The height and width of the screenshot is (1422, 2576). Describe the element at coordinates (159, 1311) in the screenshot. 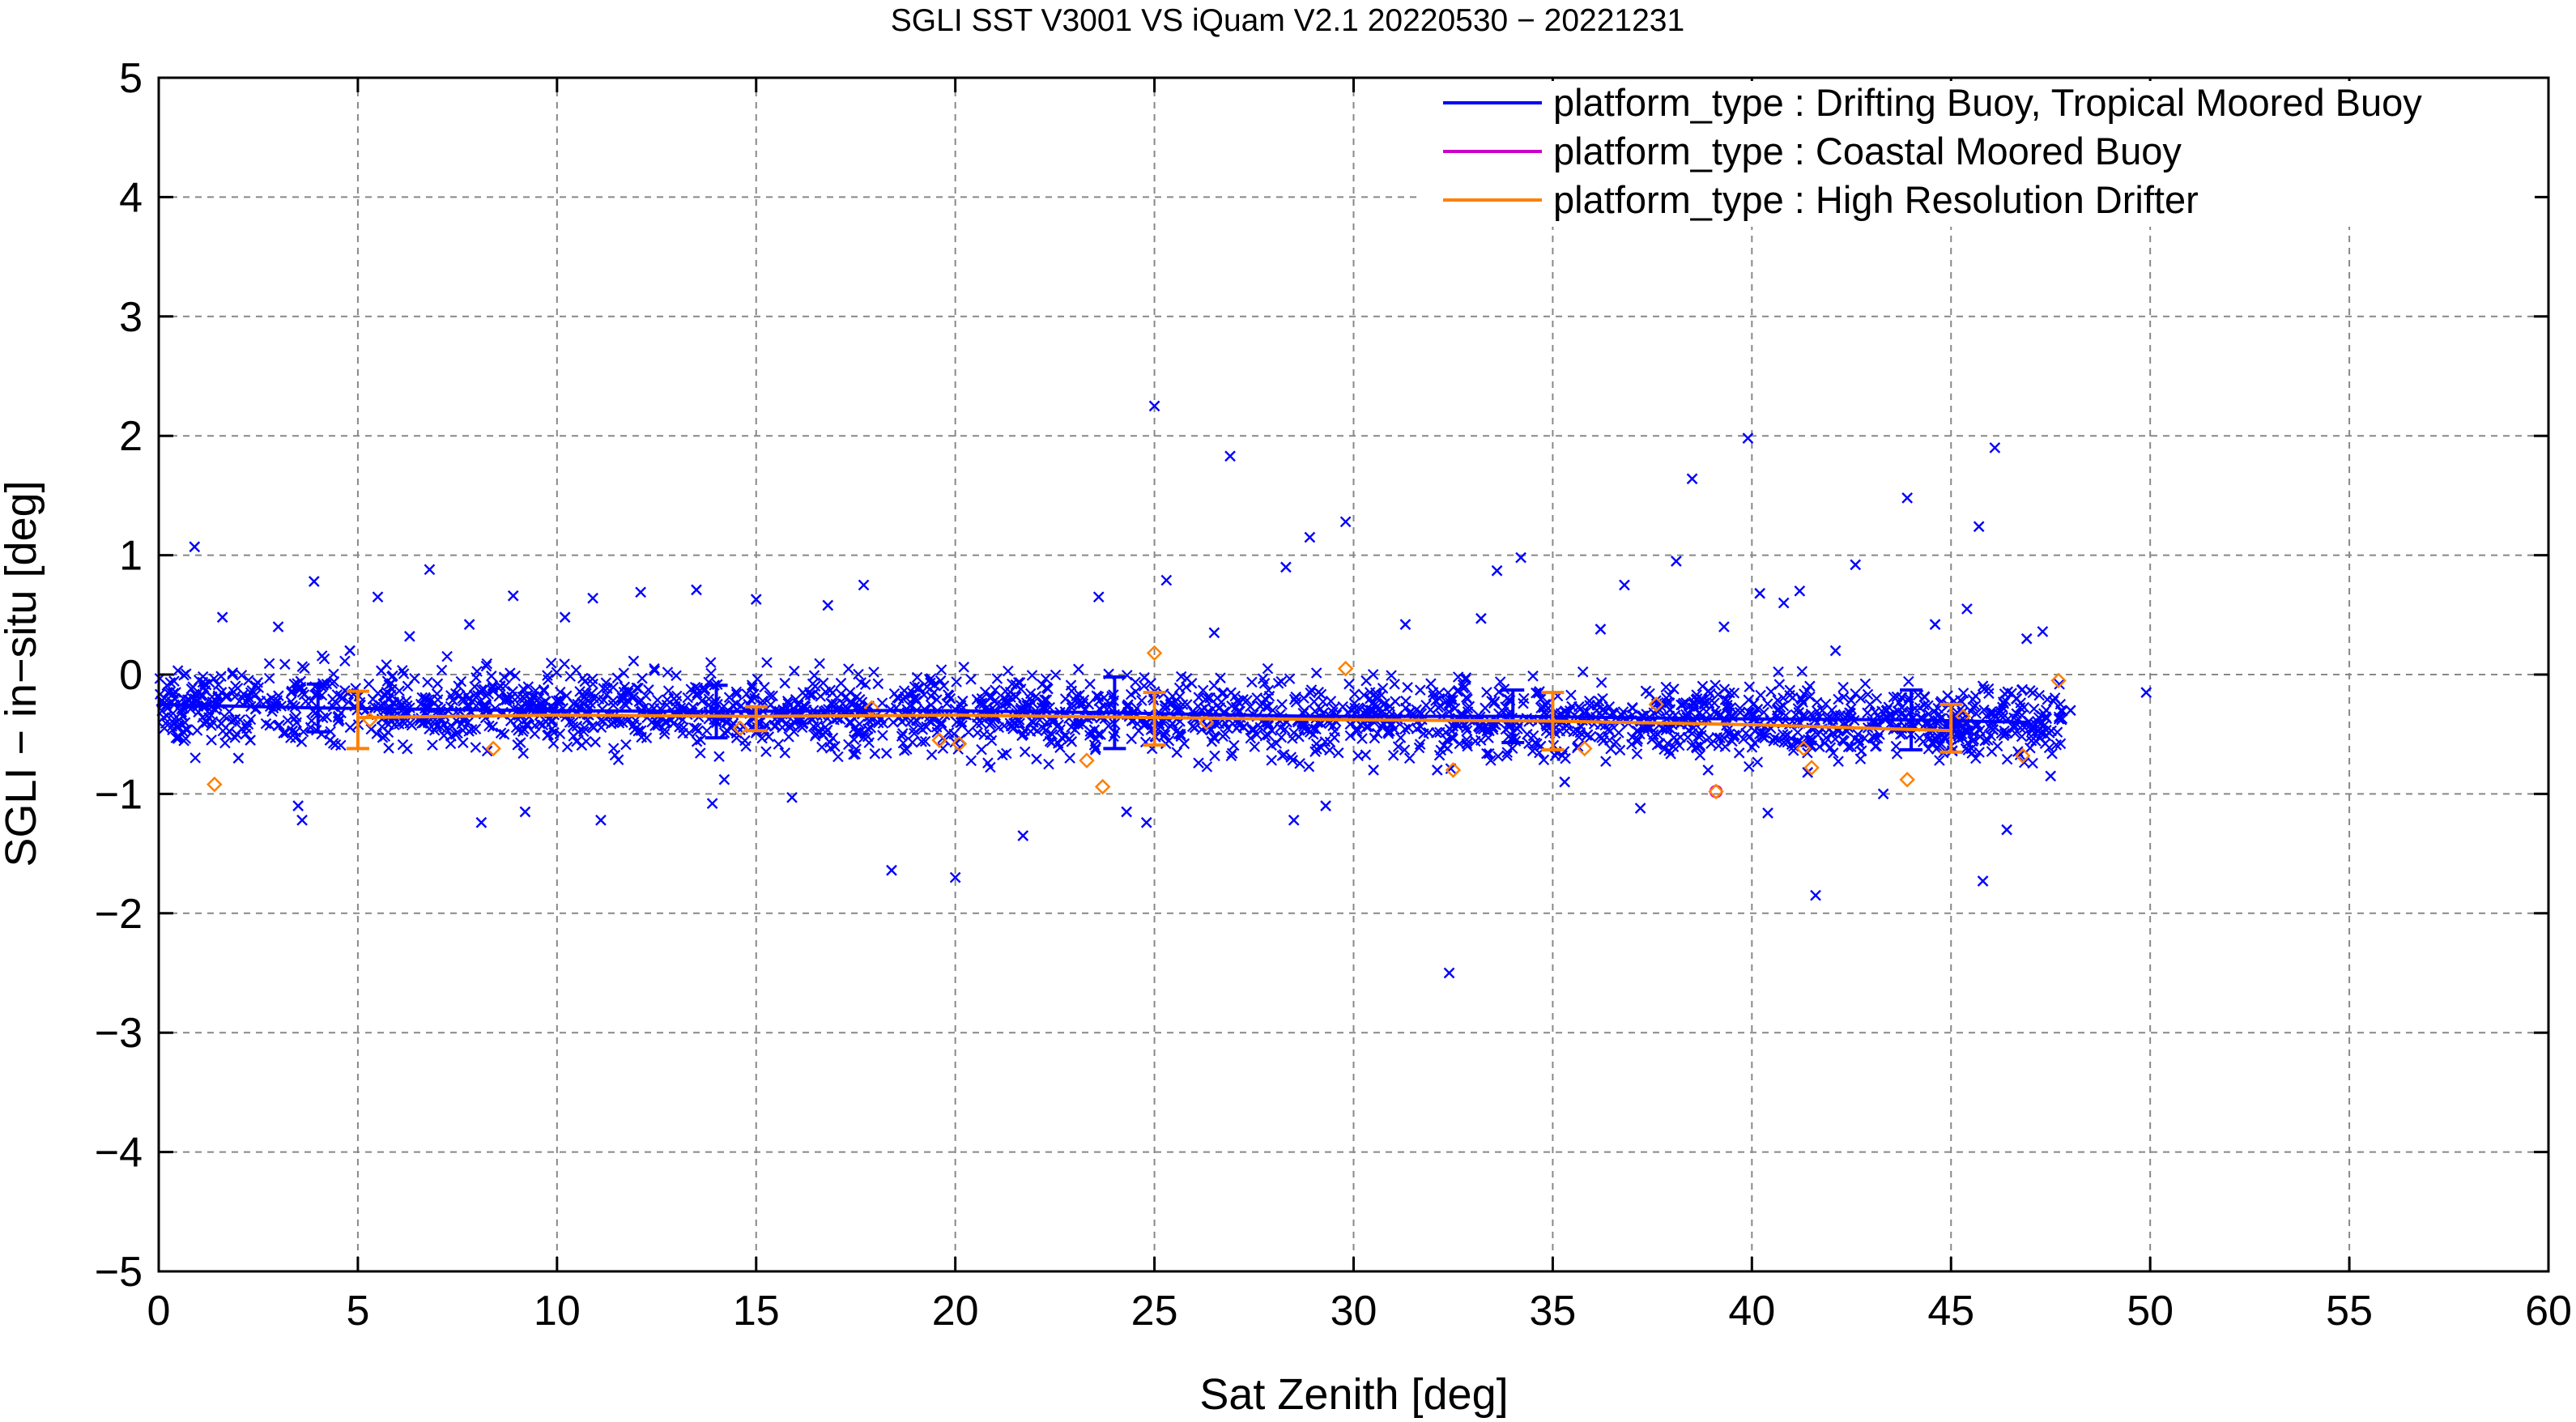

I see `x-tick-label: 0` at that location.